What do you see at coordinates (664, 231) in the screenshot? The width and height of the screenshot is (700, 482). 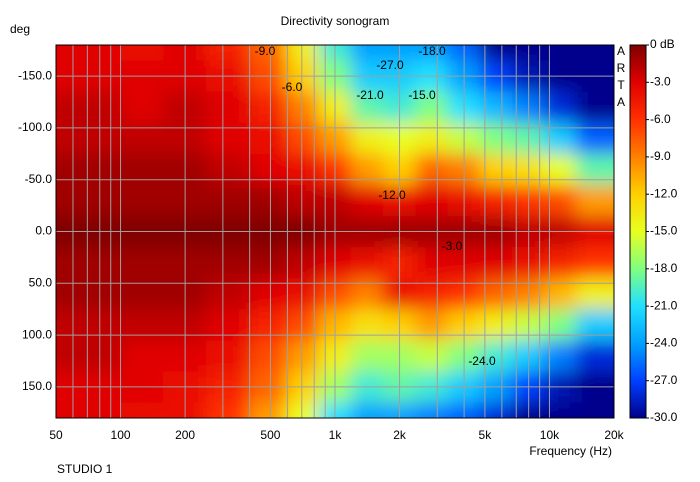 I see `colorbar-label: -15.0` at bounding box center [664, 231].